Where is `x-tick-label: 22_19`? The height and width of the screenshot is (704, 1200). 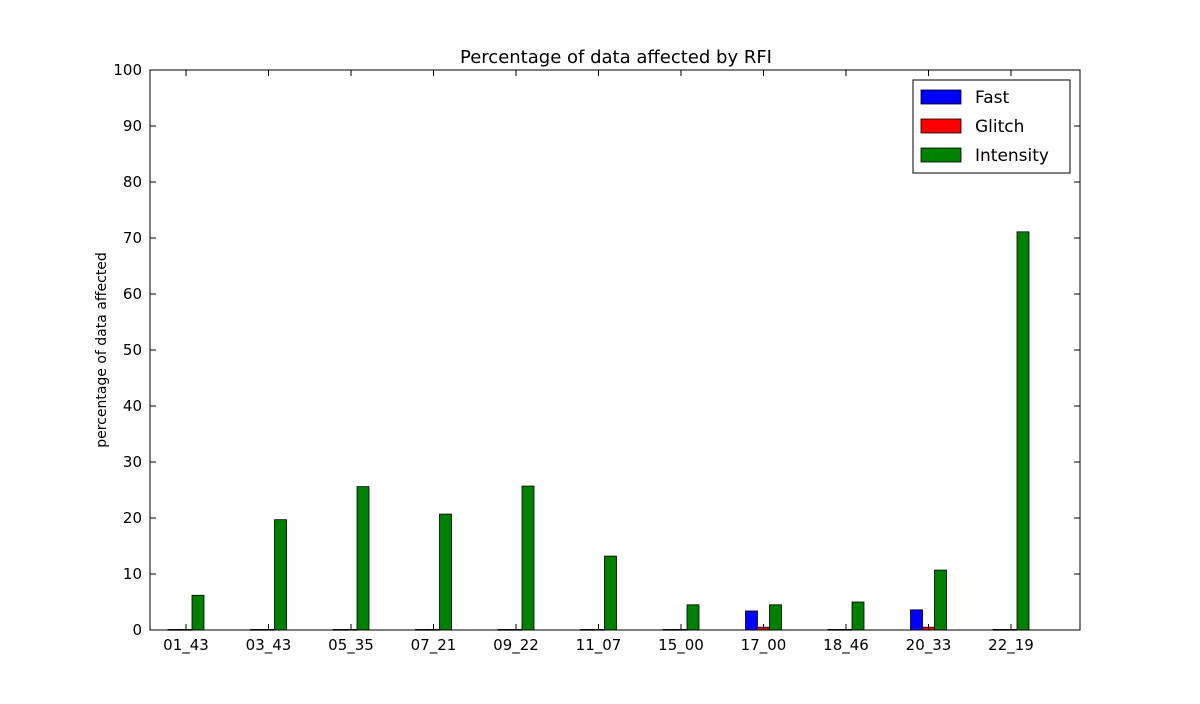 x-tick-label: 22_19 is located at coordinates (1011, 645).